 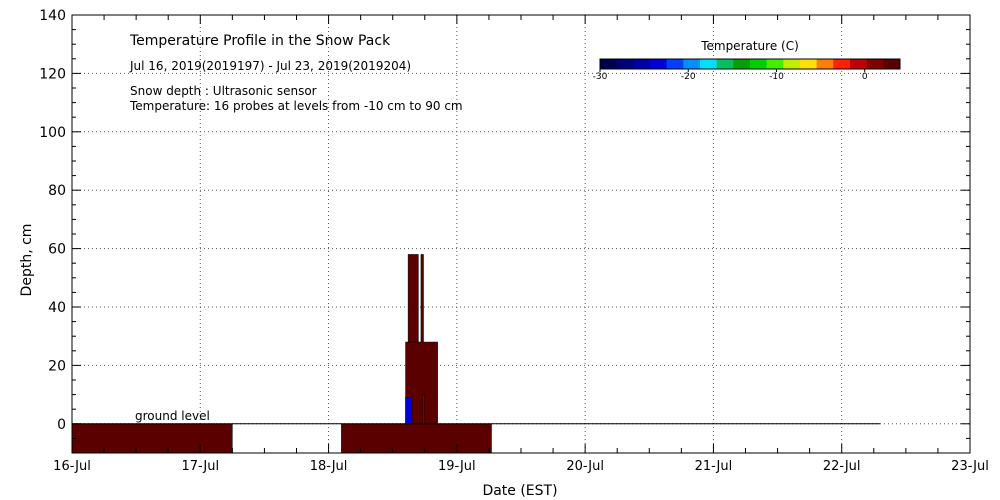 I want to click on x-tick-label: 19-Jul, so click(x=457, y=466).